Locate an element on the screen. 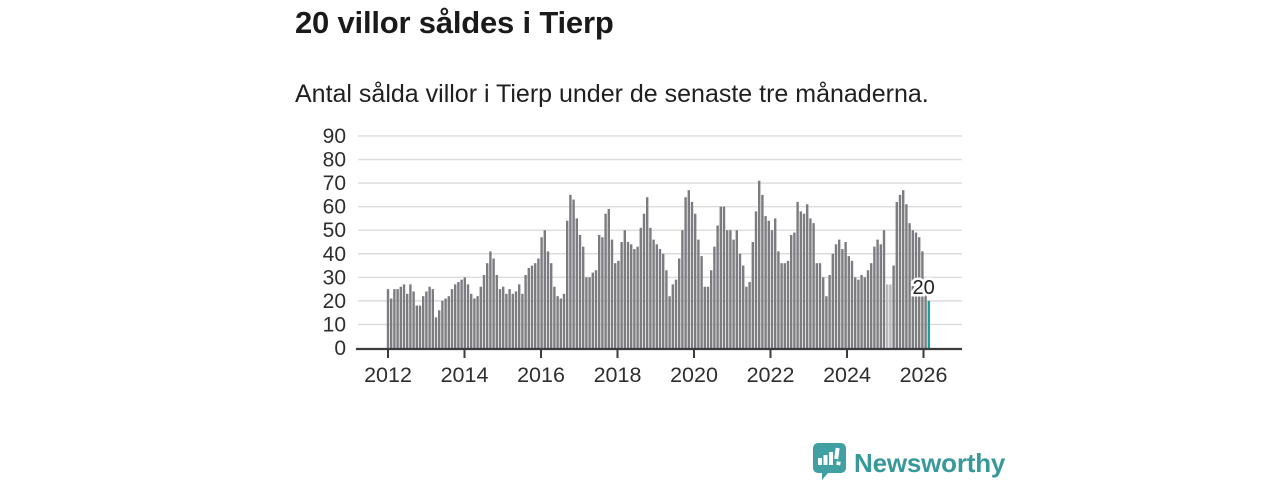 The width and height of the screenshot is (1280, 485). newsworthy-logo-icon is located at coordinates (828, 463).